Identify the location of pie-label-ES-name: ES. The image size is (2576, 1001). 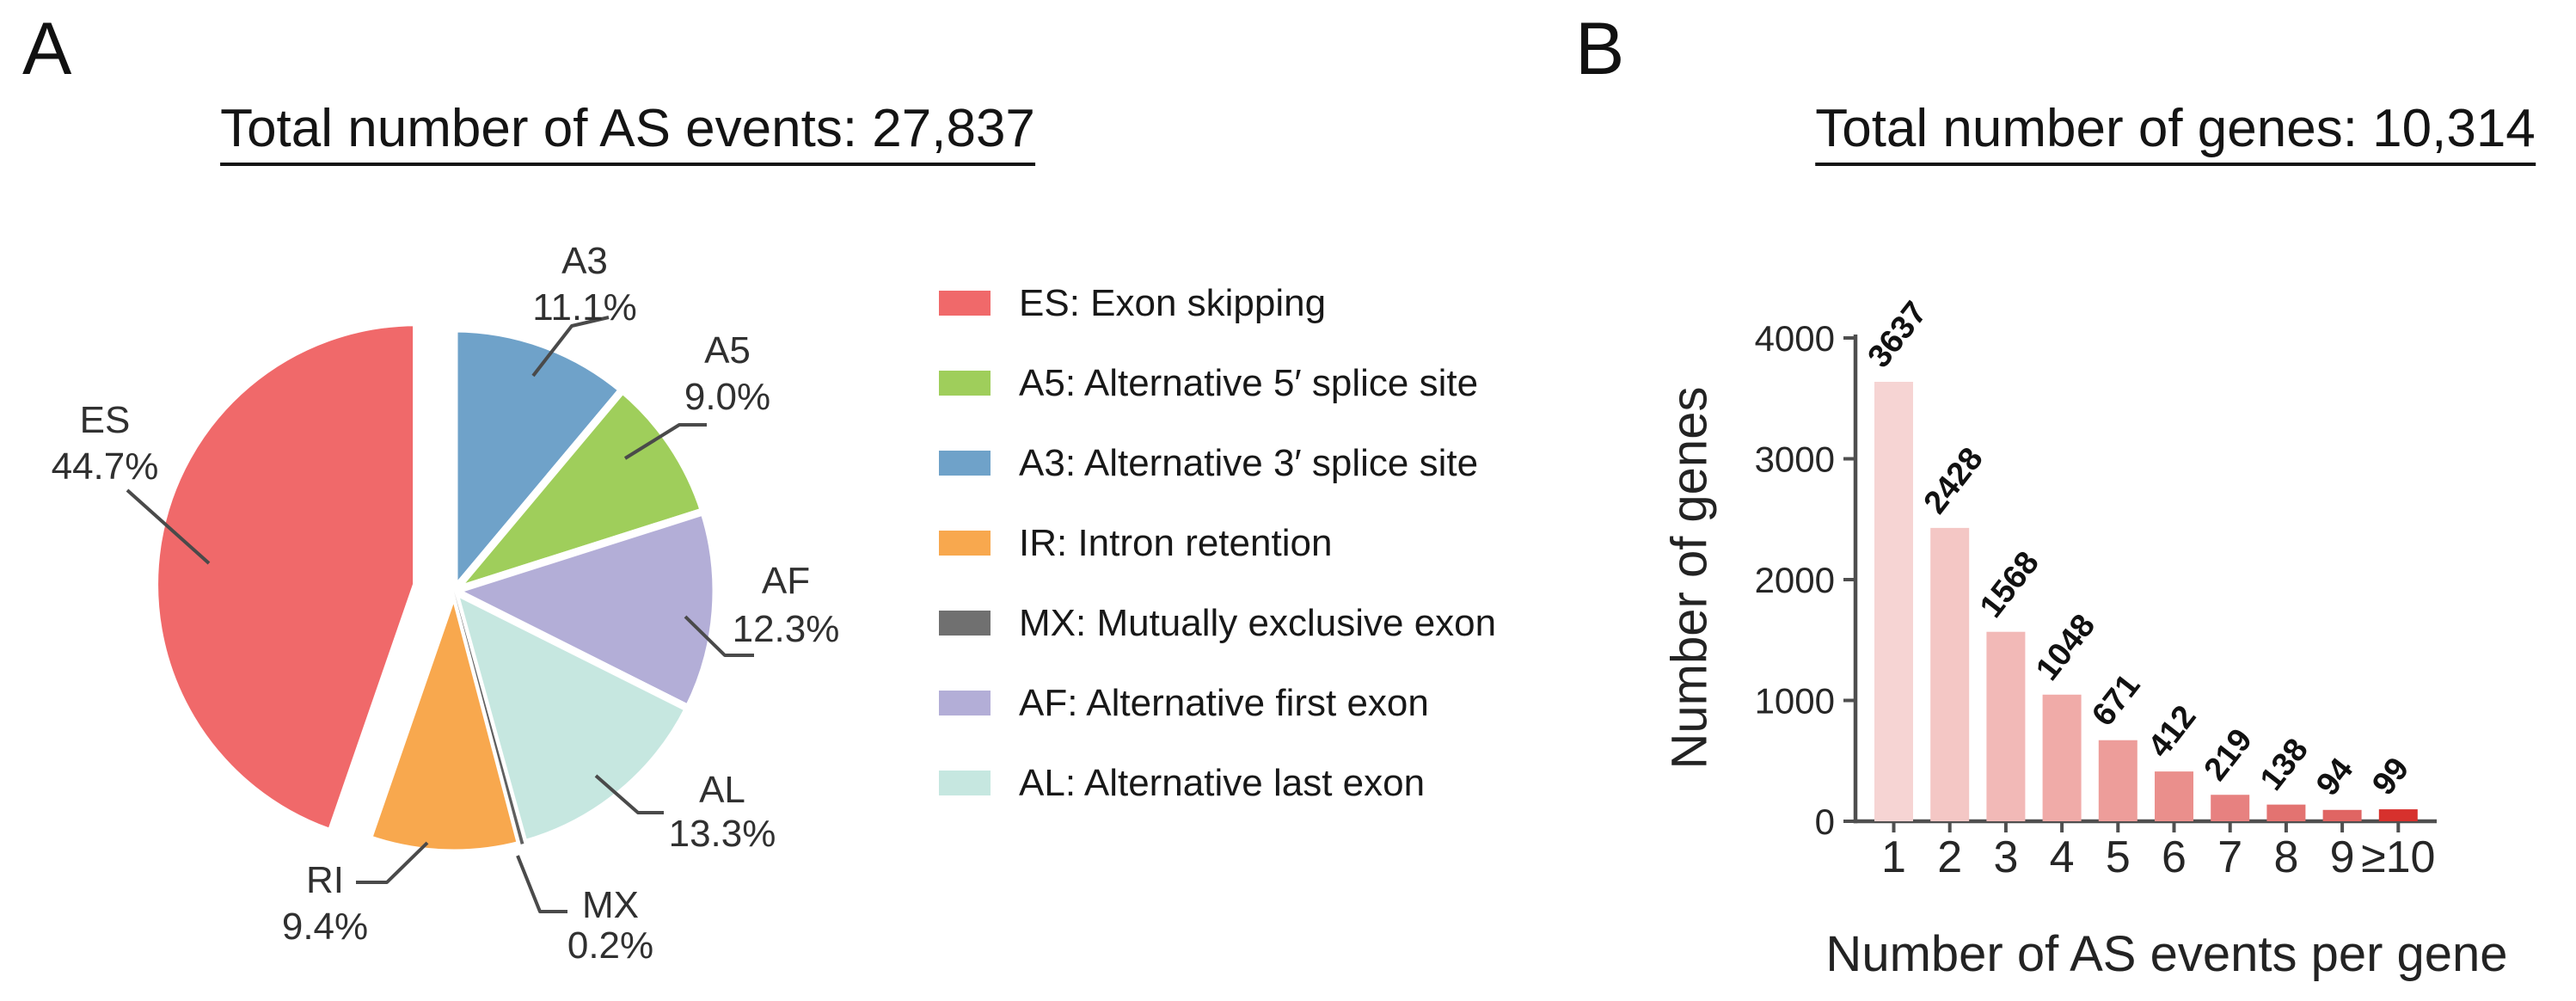
(105, 420).